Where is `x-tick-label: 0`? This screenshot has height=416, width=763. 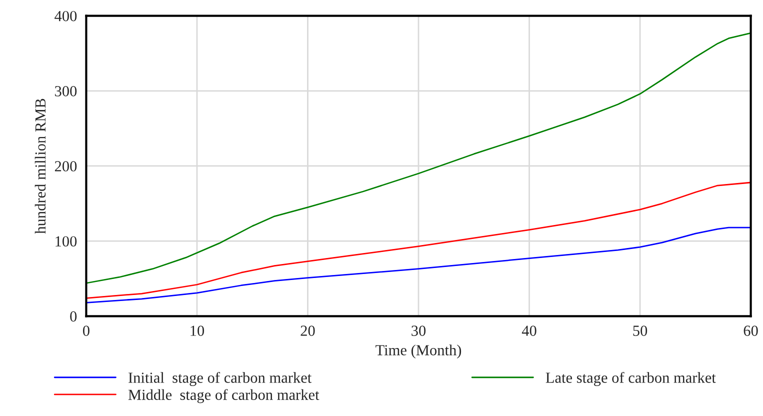 x-tick-label: 0 is located at coordinates (86, 331).